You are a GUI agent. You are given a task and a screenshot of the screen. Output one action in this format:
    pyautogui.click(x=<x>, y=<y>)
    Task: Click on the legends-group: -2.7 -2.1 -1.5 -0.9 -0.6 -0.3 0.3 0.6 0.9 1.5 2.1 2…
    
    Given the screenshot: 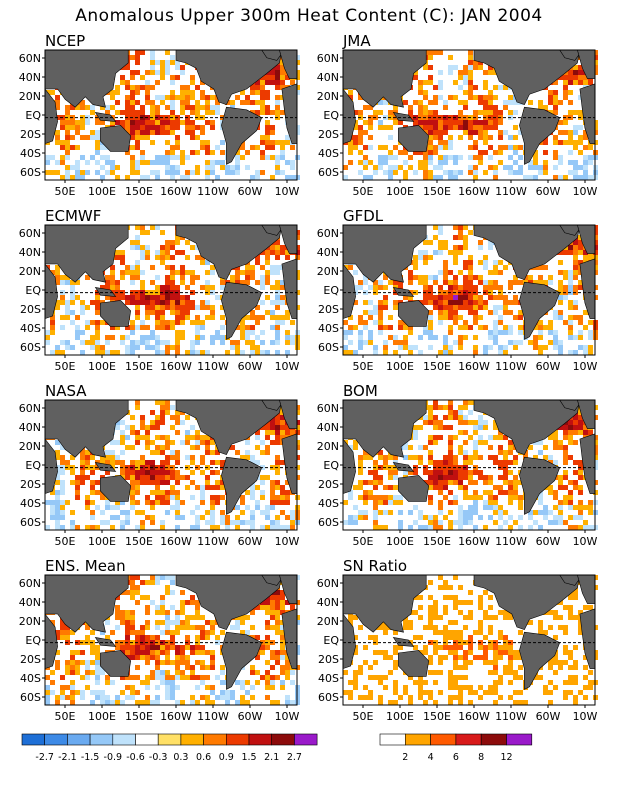 What is the action you would take?
    pyautogui.click(x=277, y=748)
    